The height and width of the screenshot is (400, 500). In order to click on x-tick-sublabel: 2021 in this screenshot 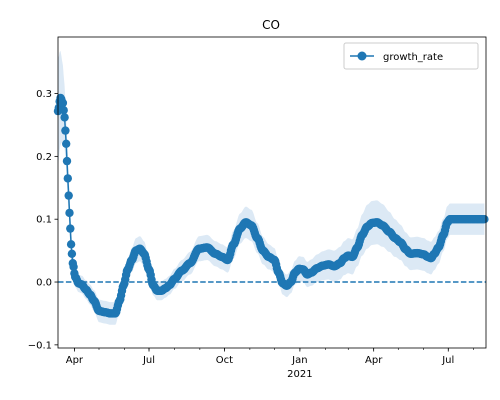, I will do `click(299, 374)`.